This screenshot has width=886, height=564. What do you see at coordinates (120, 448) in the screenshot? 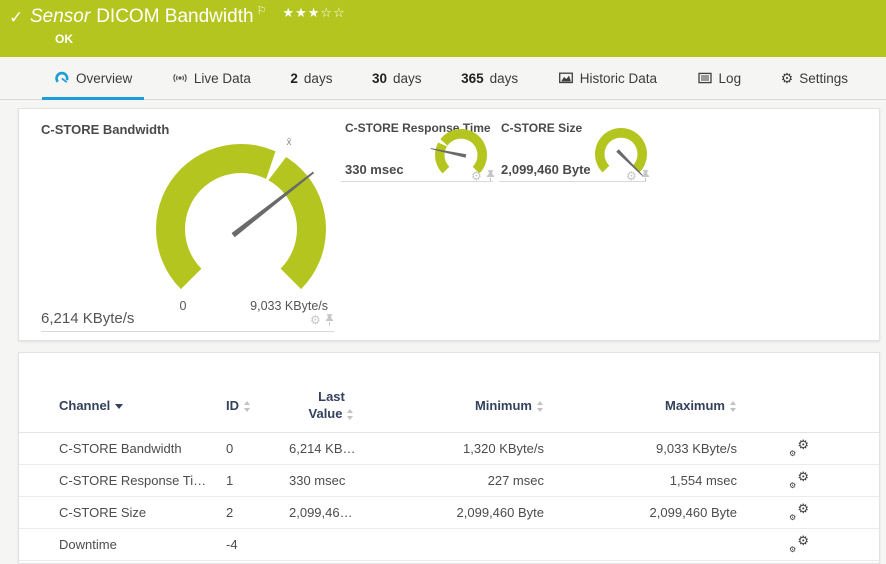
I see `cell-channel: C-STORE Bandwidth` at bounding box center [120, 448].